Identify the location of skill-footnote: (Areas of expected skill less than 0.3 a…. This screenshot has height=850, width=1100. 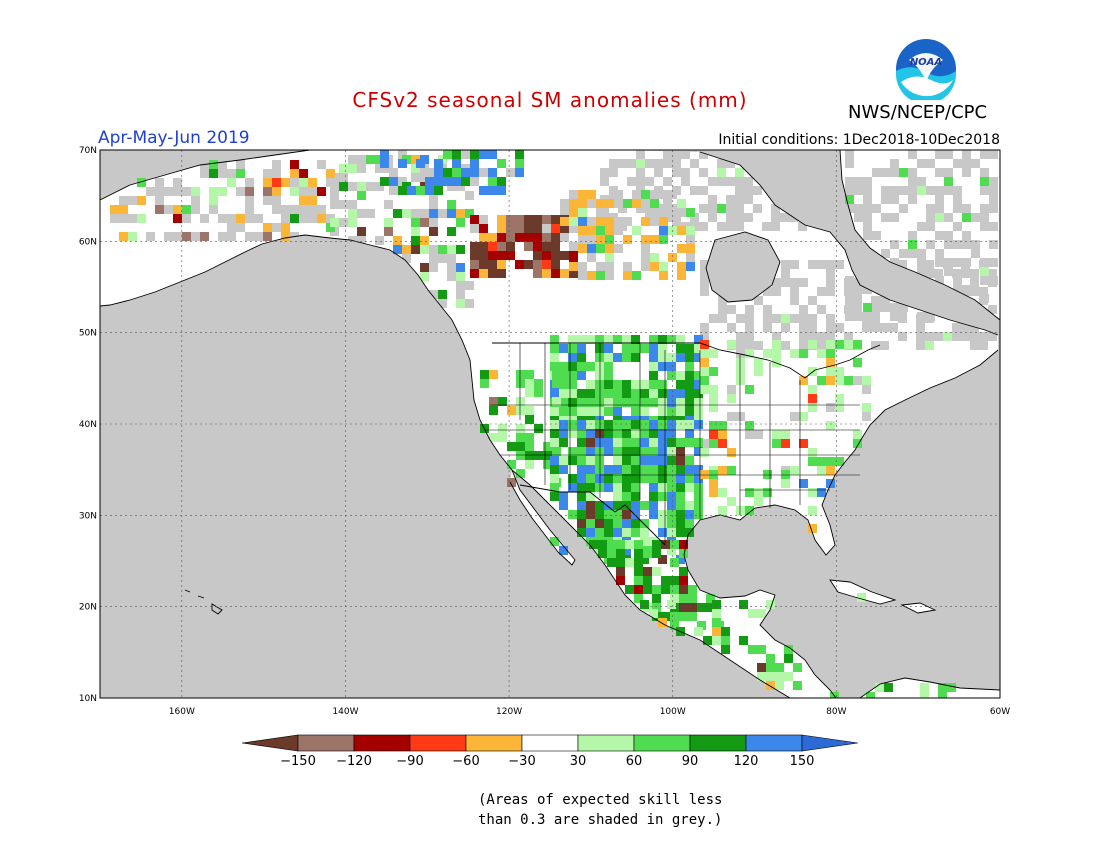
(600, 810).